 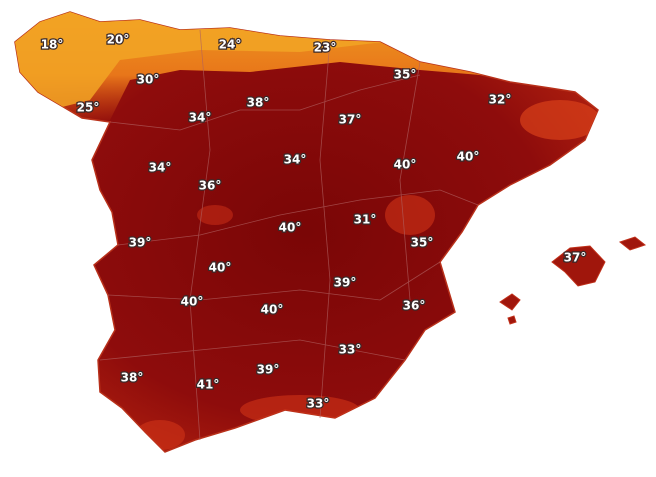 What do you see at coordinates (573, 280) in the screenshot?
I see `balearic-islands` at bounding box center [573, 280].